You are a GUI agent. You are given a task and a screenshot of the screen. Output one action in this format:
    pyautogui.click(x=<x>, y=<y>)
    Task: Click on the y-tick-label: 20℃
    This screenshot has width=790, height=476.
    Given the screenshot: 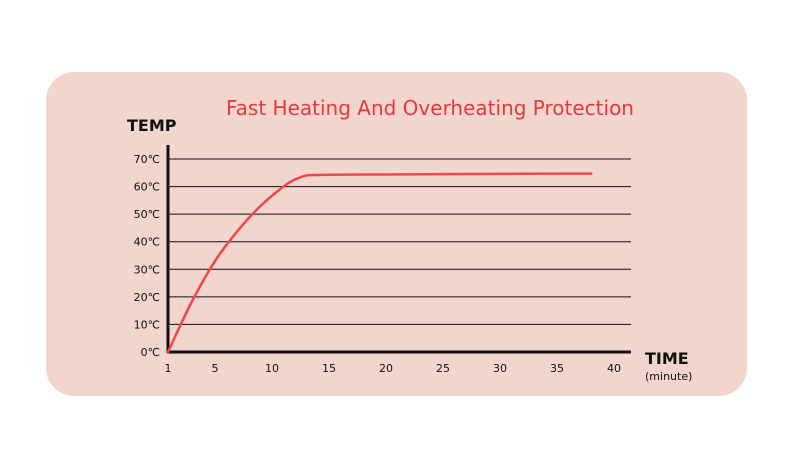 What is the action you would take?
    pyautogui.click(x=147, y=297)
    